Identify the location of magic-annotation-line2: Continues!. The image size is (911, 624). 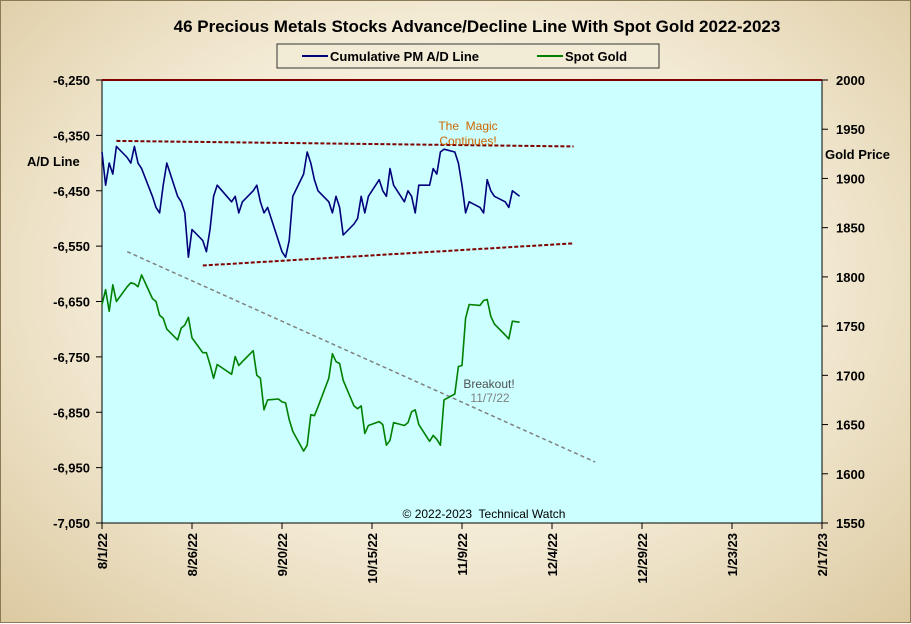
(467, 141).